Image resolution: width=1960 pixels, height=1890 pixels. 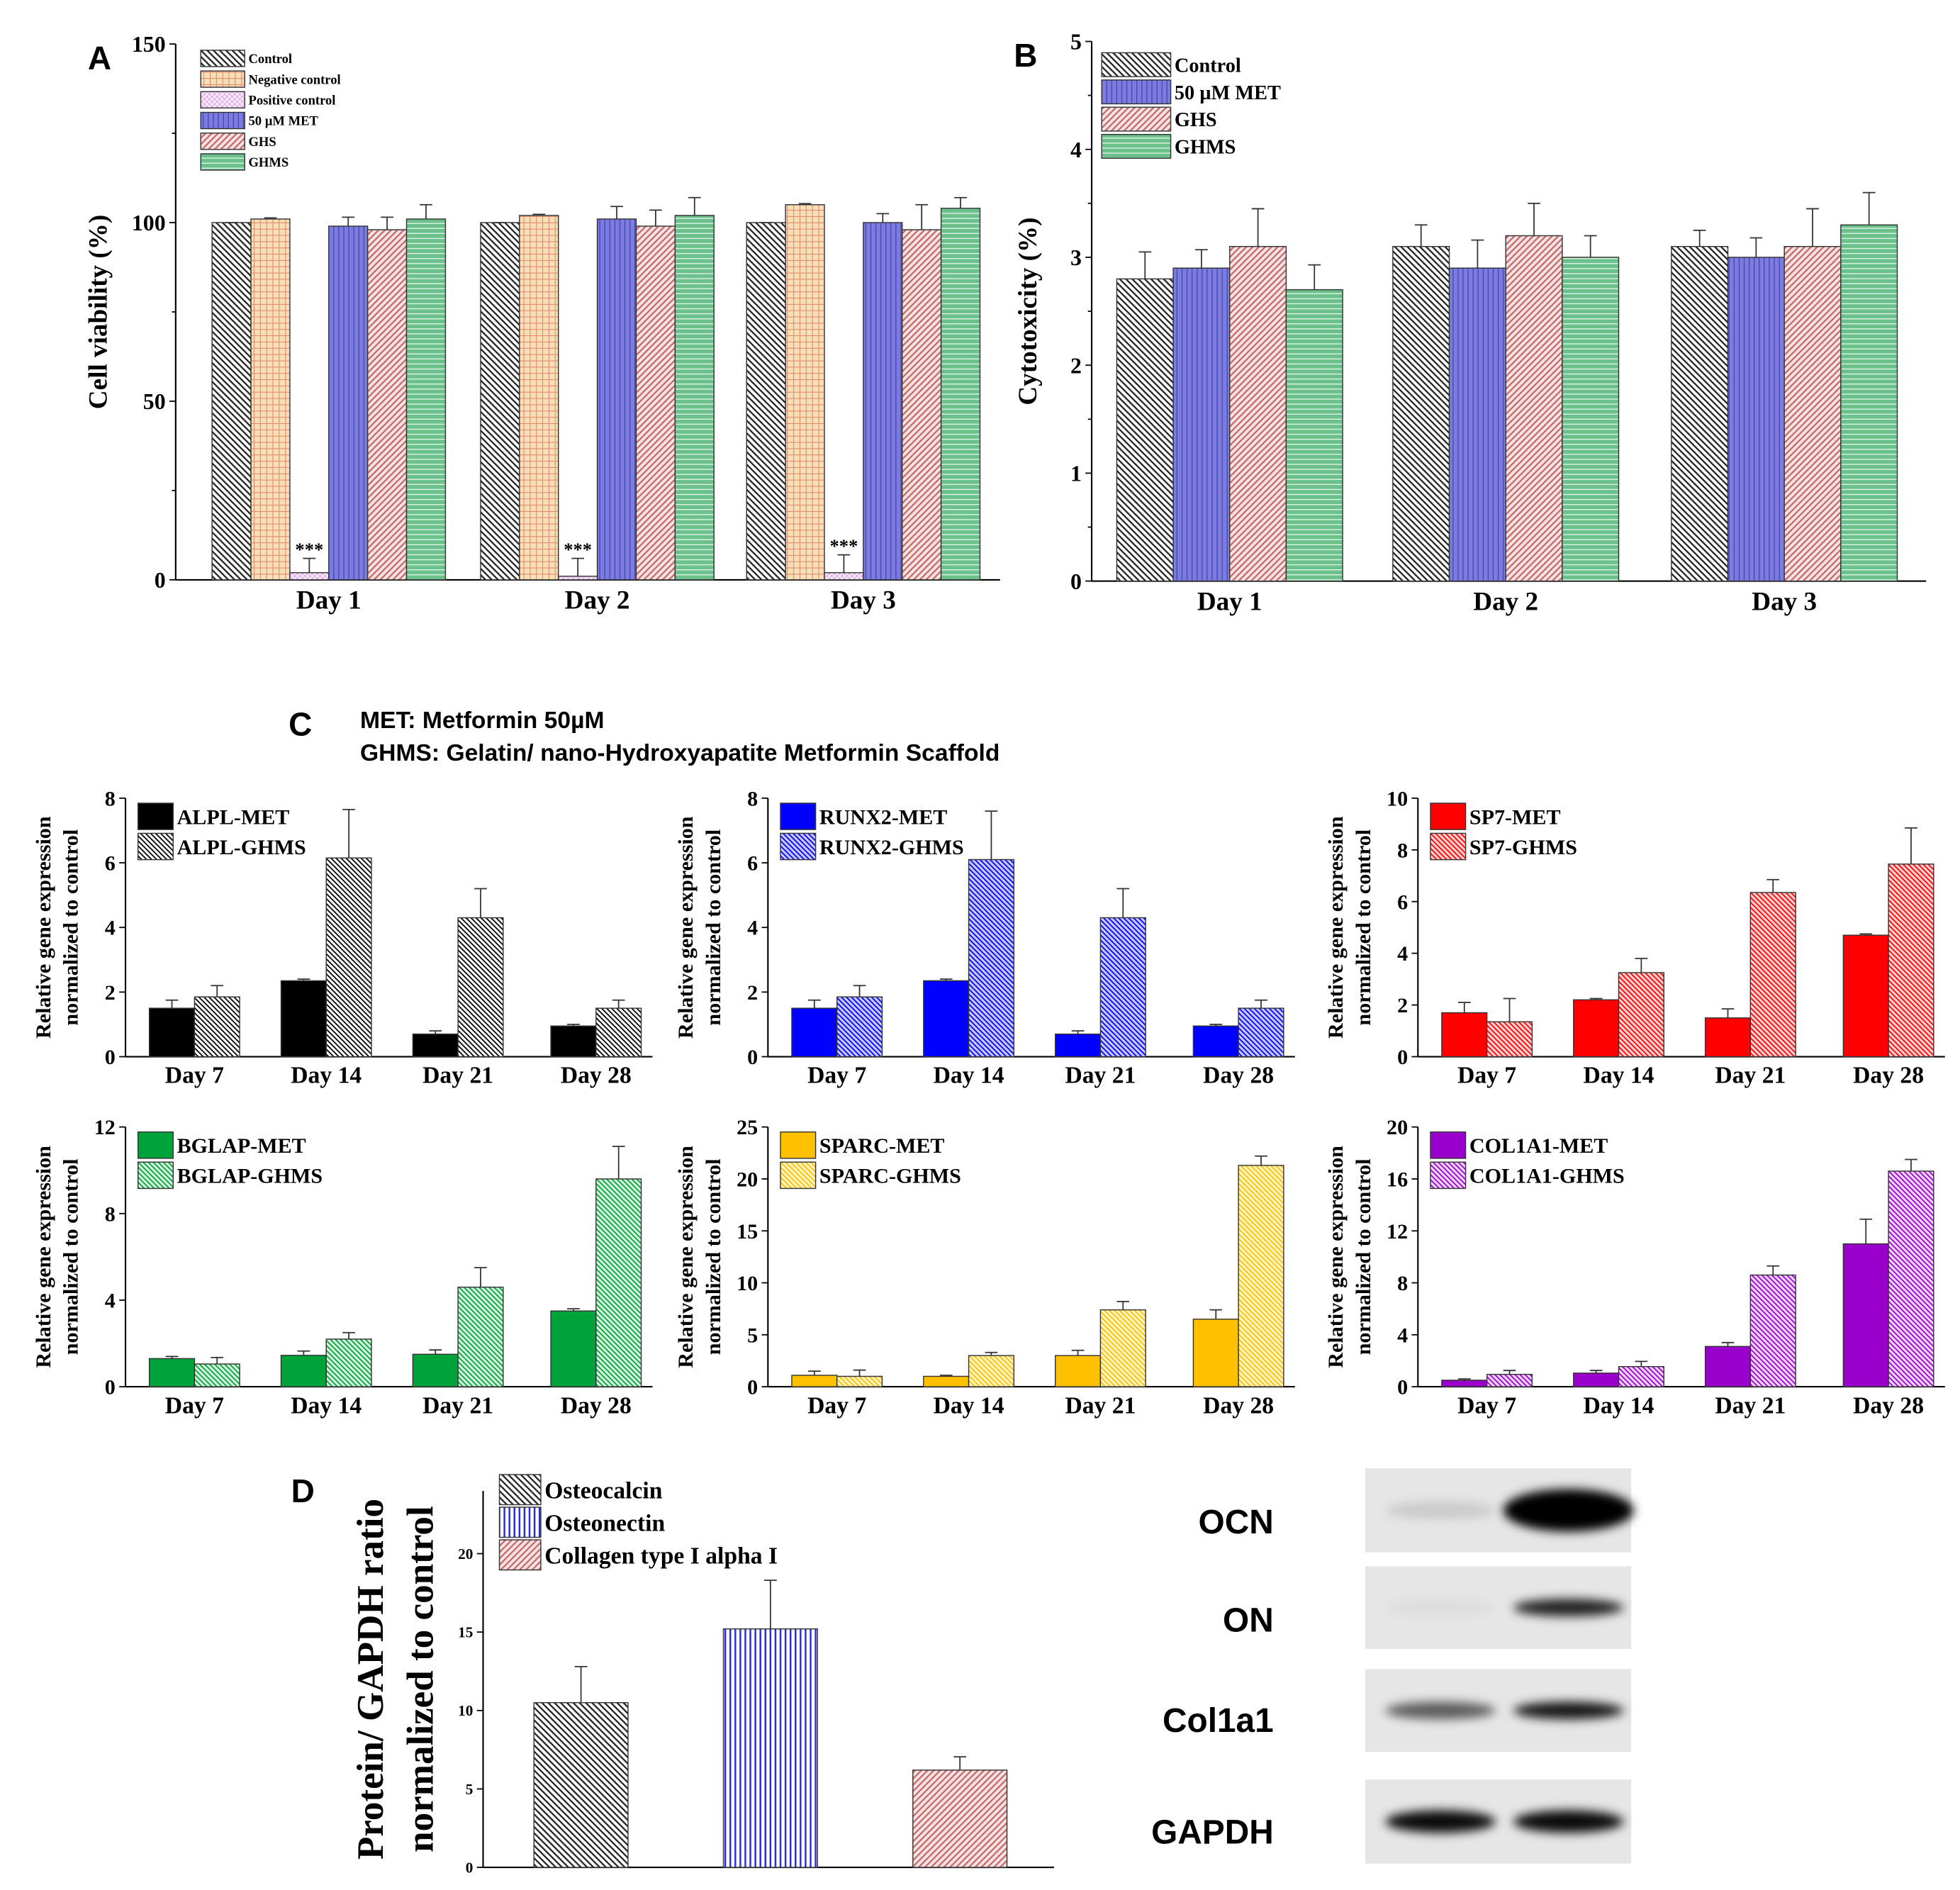 I want to click on x-tick-label: Day 3, so click(x=1785, y=602).